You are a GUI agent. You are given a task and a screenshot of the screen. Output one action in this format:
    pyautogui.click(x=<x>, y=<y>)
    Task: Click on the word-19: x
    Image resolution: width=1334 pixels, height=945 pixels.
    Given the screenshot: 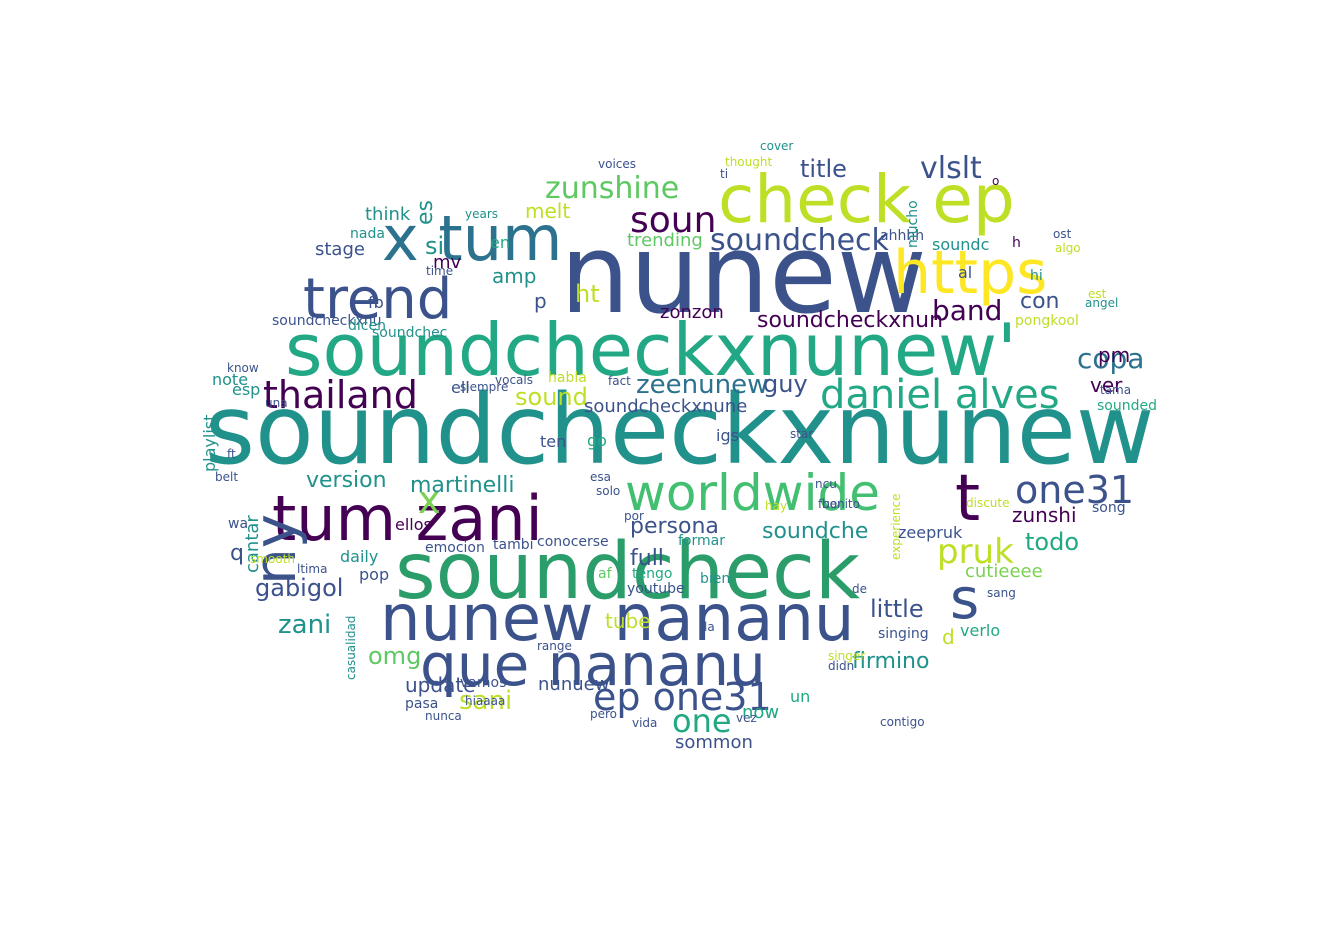 What is the action you would take?
    pyautogui.click(x=429, y=500)
    